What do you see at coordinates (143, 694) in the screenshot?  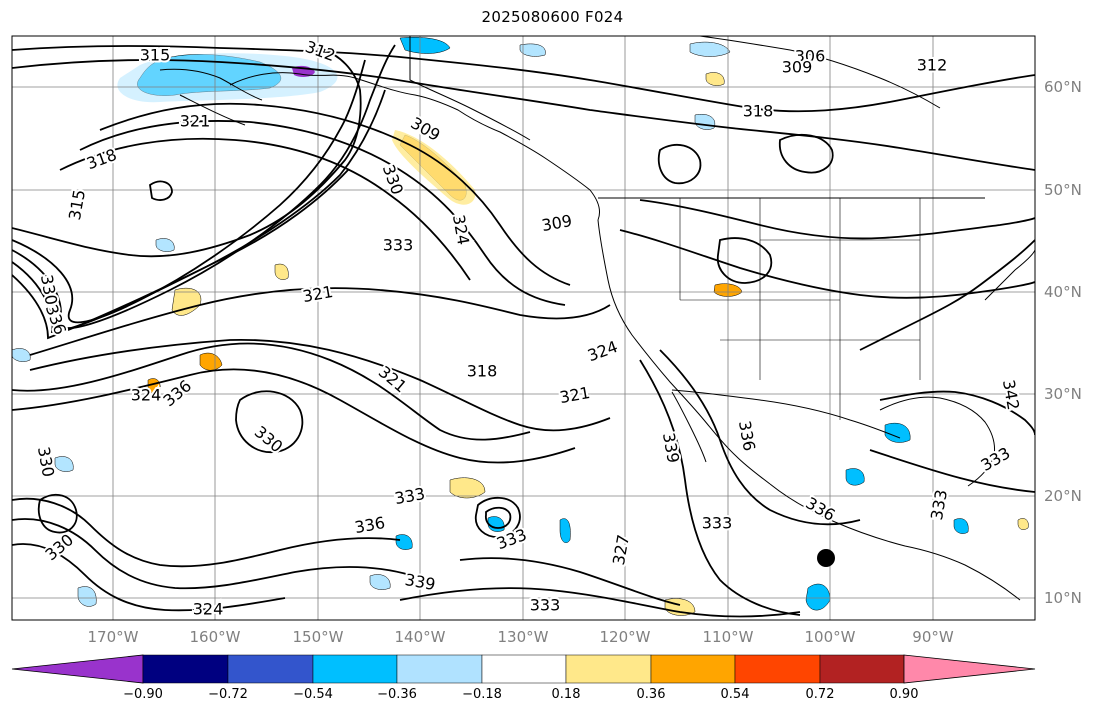 I see `colorbar-tick-label: −0.90` at bounding box center [143, 694].